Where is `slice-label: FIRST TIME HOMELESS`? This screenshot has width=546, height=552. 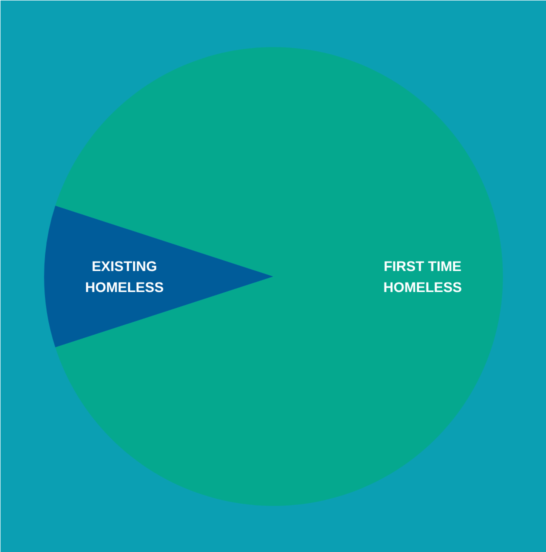 slice-label: FIRST TIME HOMELESS is located at coordinates (422, 276).